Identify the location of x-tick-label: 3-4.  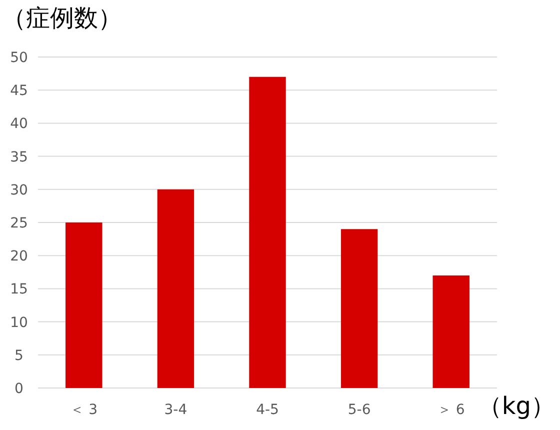
(176, 410).